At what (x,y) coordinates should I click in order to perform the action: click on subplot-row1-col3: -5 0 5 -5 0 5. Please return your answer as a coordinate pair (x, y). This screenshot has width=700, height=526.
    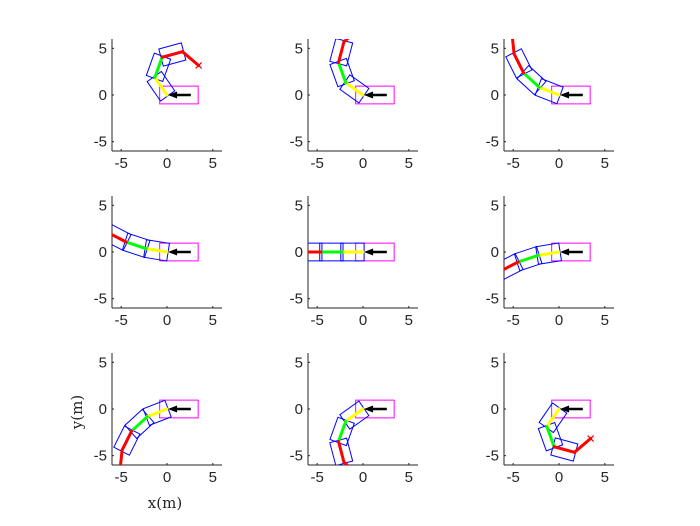
    Looking at the image, I should click on (550, 105).